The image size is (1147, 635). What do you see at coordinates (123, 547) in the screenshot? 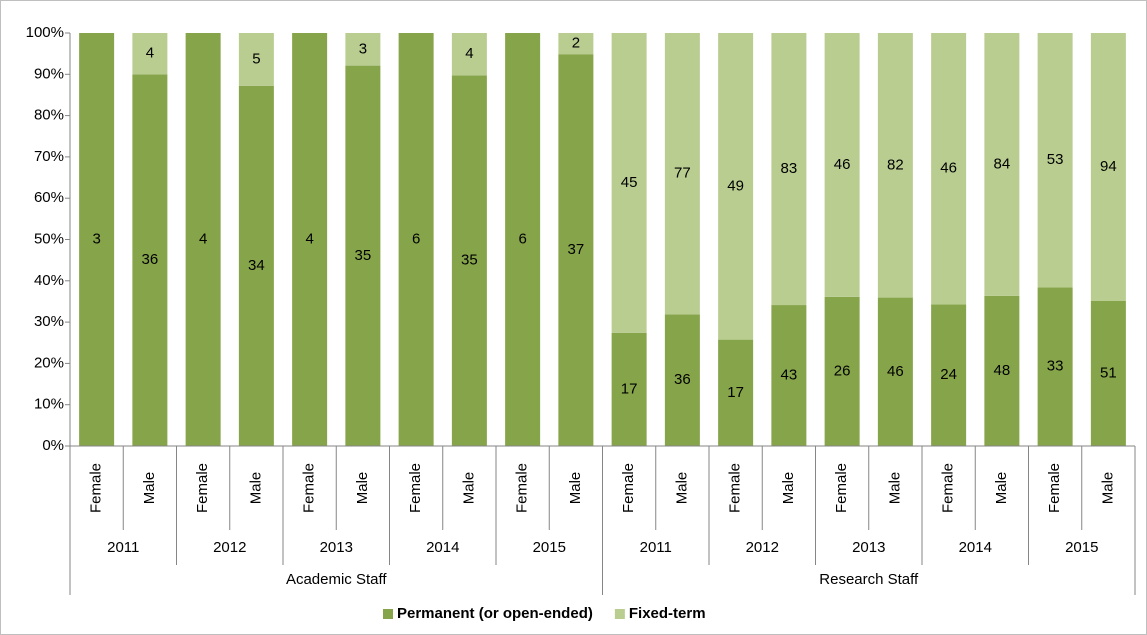
I see `year-label: 2011` at bounding box center [123, 547].